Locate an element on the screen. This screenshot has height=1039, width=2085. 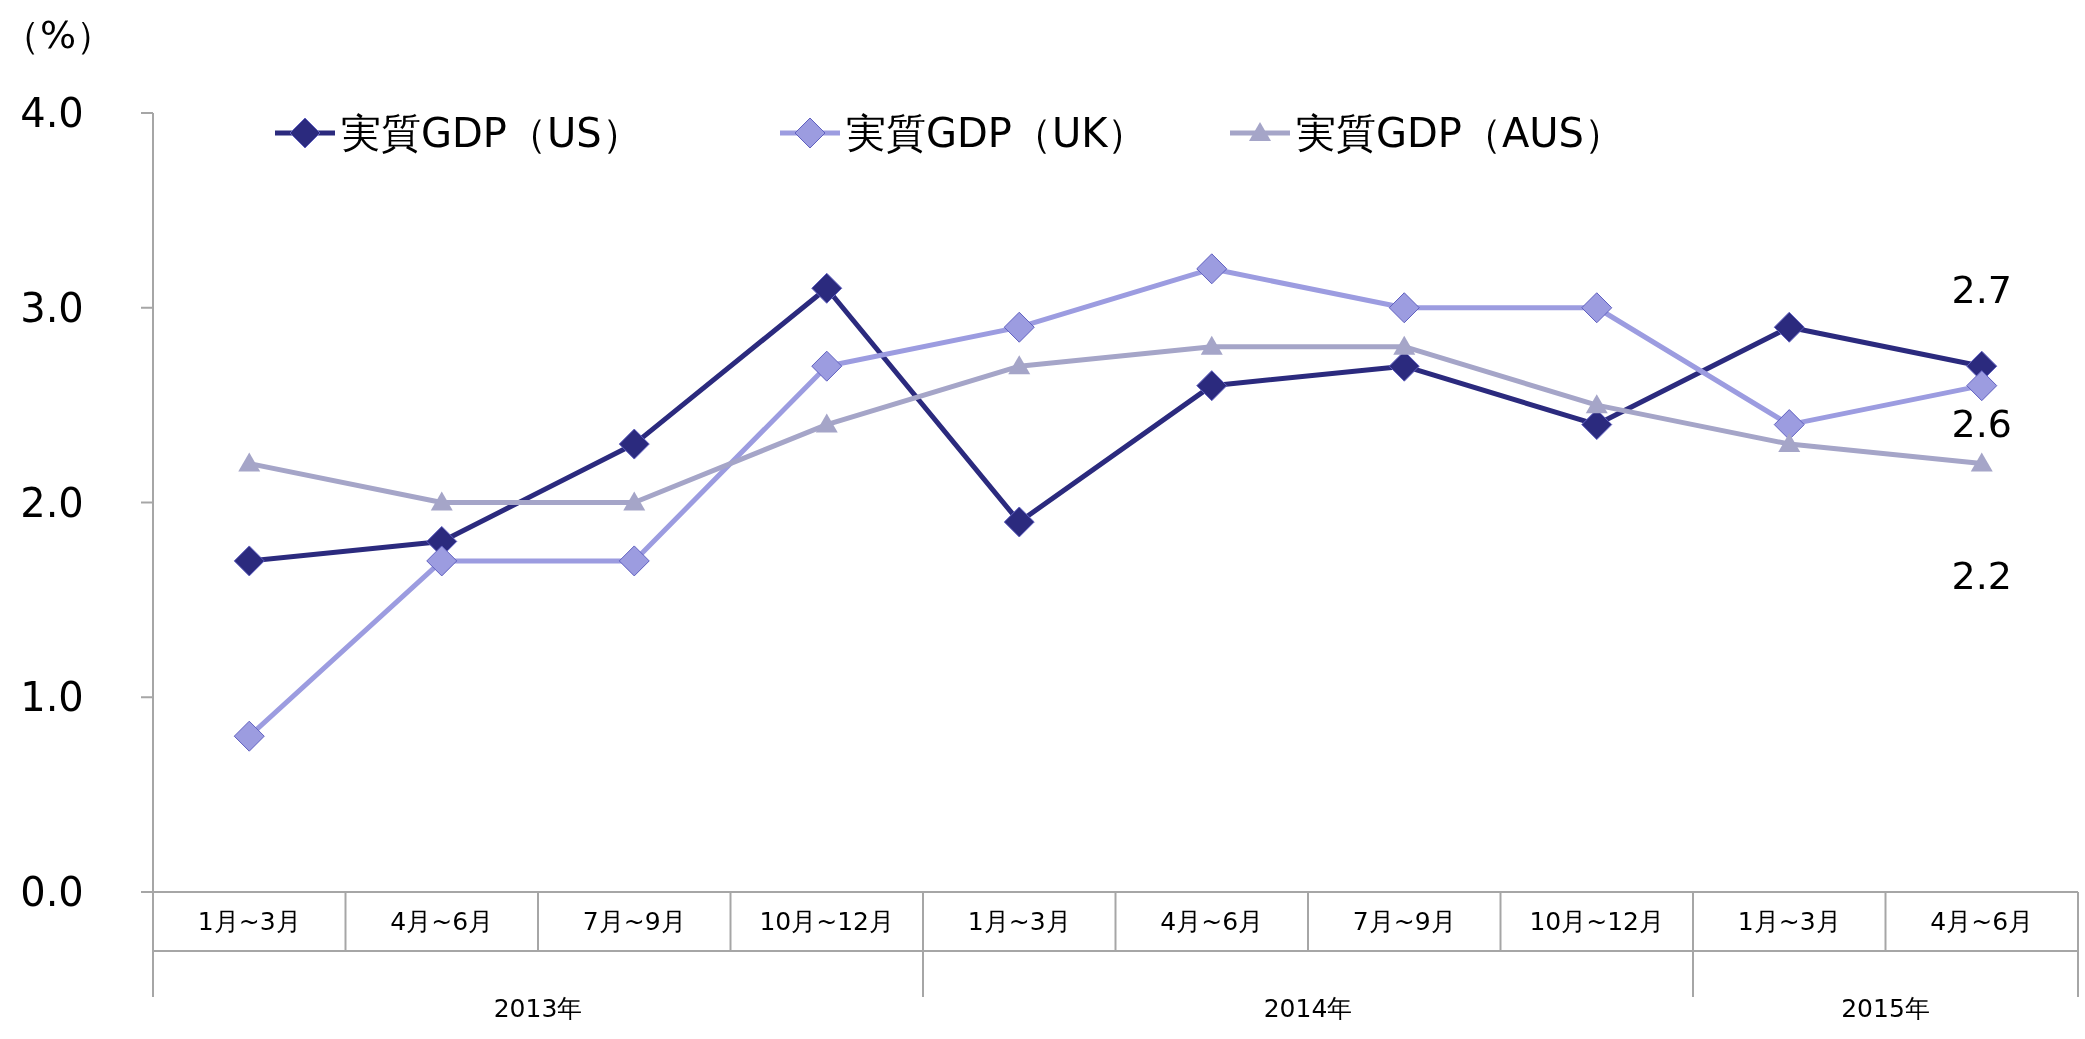
y-tick-label: 4.0 is located at coordinates (52, 113).